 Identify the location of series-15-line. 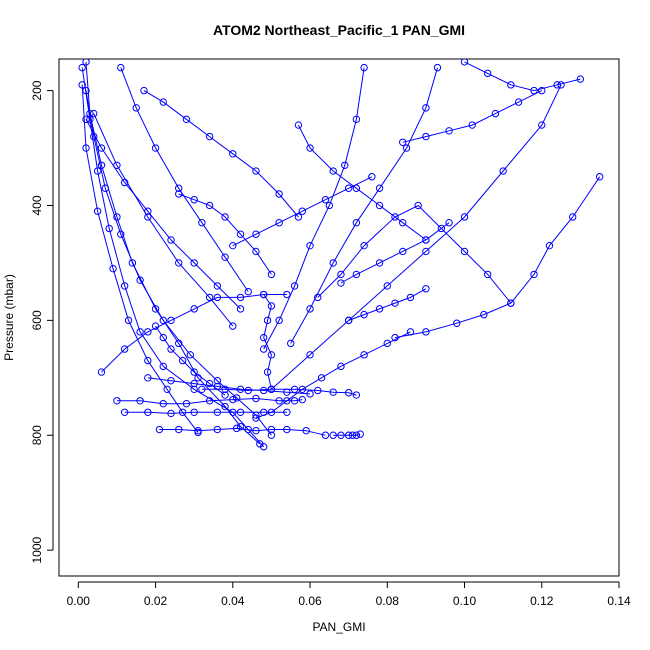
(364, 205).